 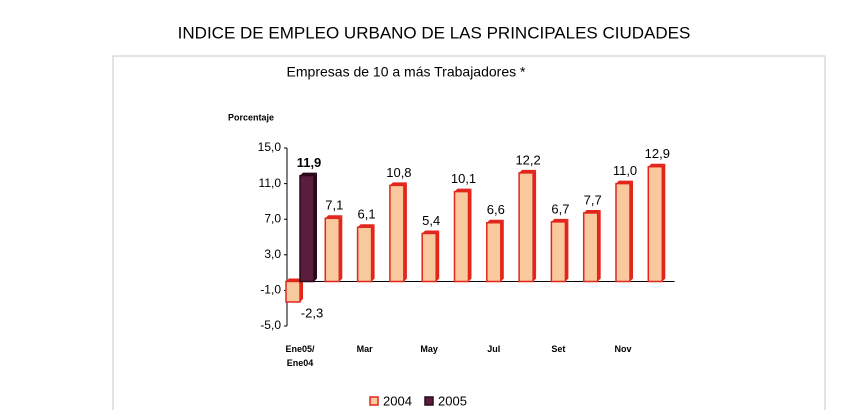 I want to click on value-label: 6,1, so click(x=367, y=214).